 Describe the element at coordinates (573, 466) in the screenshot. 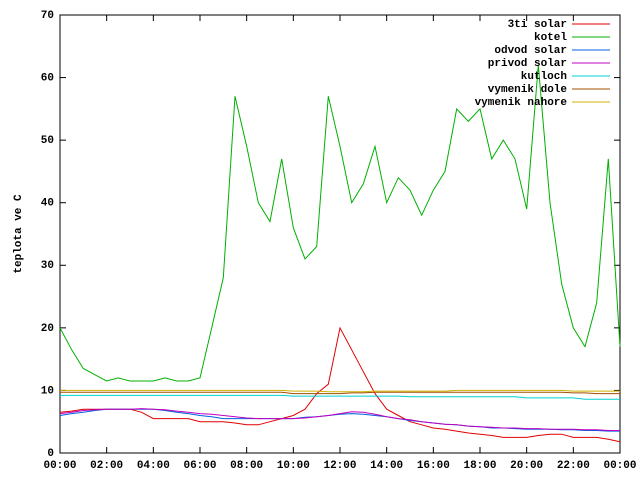

I see `x-tick-label: 22:00` at that location.